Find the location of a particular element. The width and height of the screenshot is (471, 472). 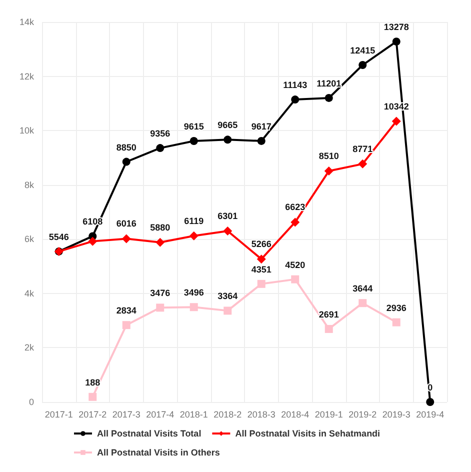

y-tick-label: 4k is located at coordinates (29, 293).